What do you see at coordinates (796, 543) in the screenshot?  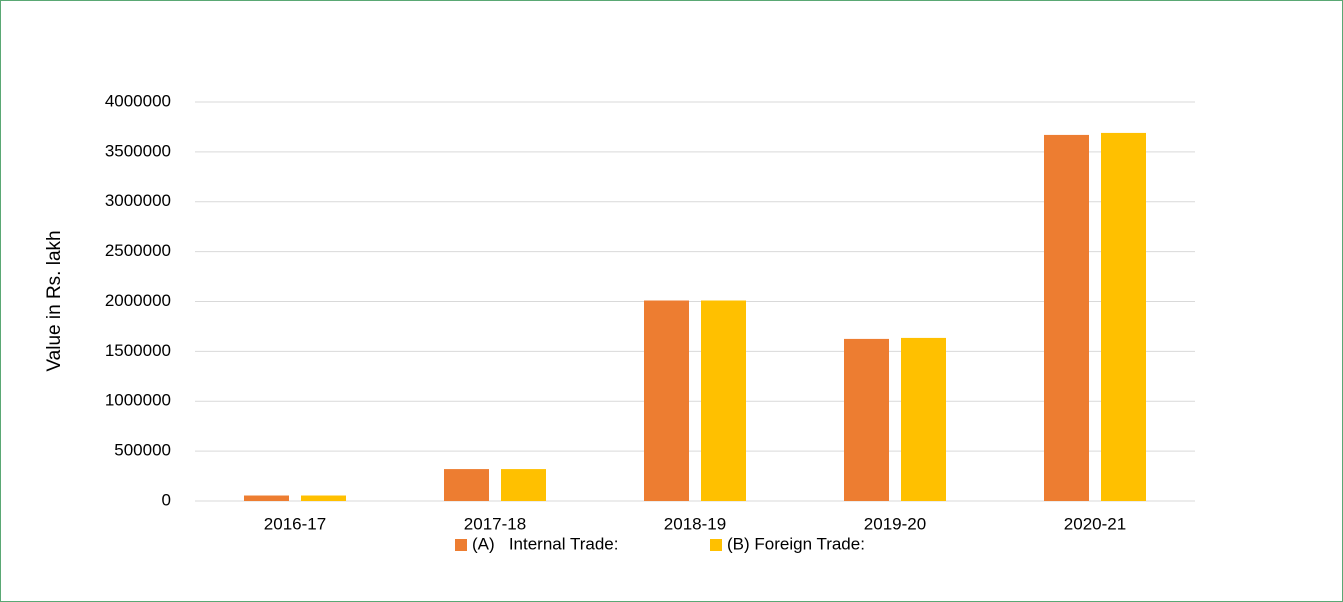 I see `legend-label: (B) Foreign Trade:` at bounding box center [796, 543].